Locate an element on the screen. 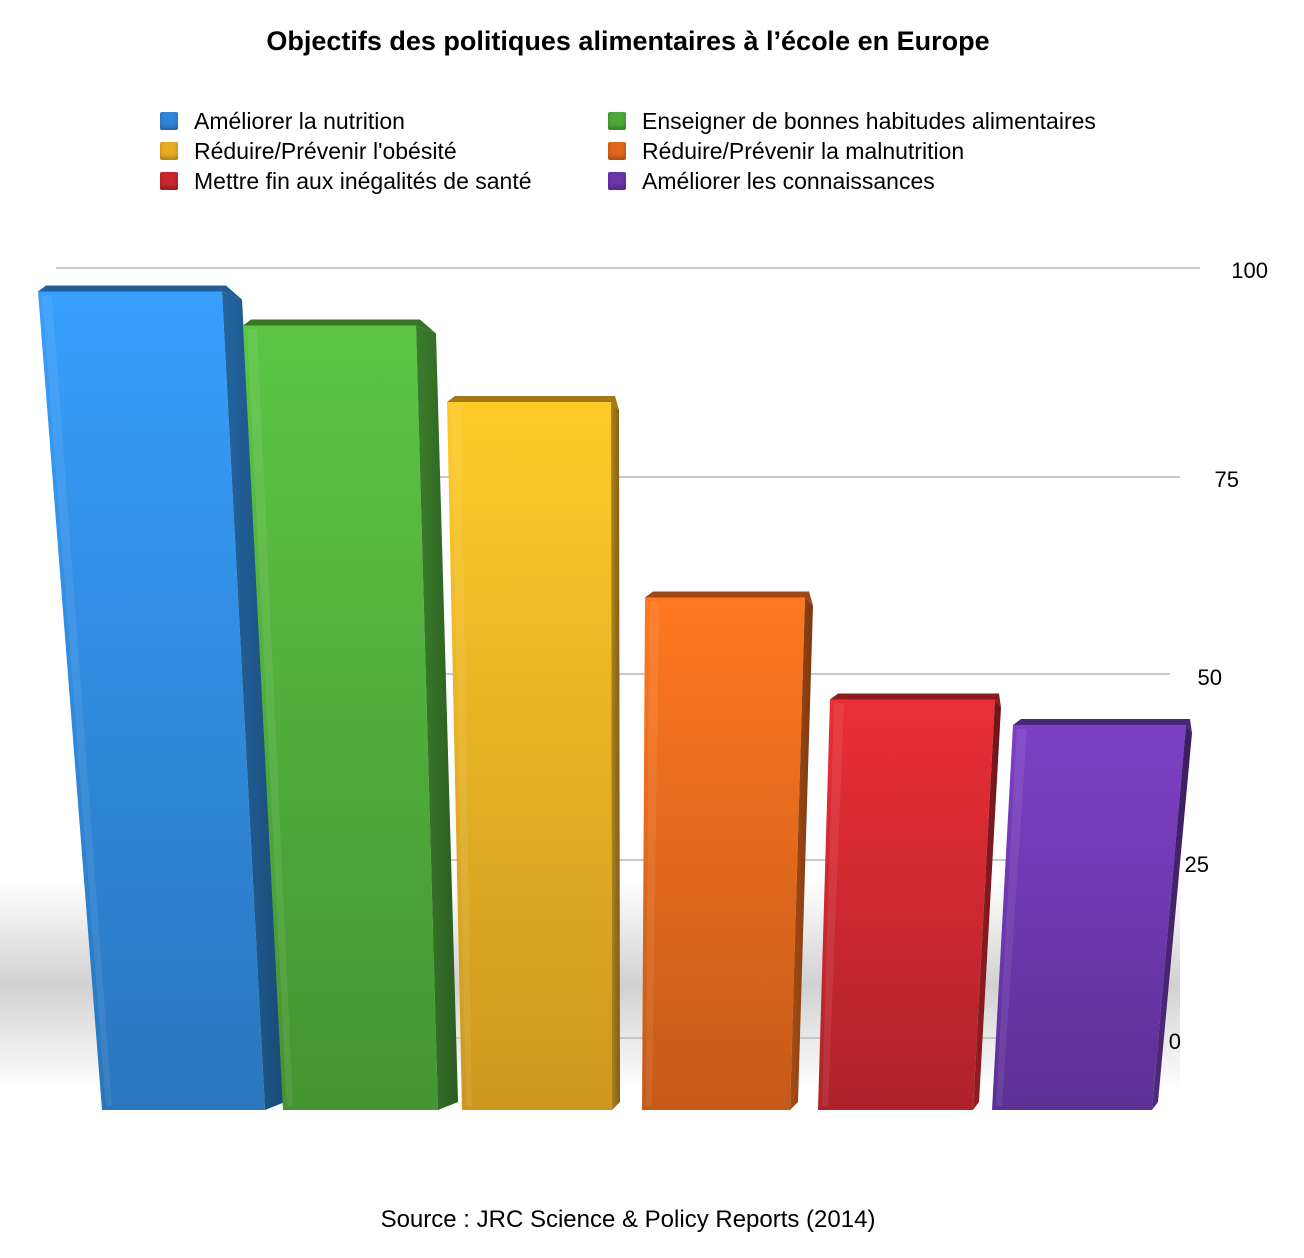 This screenshot has height=1258, width=1304. y-tick-label: 100 is located at coordinates (1249, 270).